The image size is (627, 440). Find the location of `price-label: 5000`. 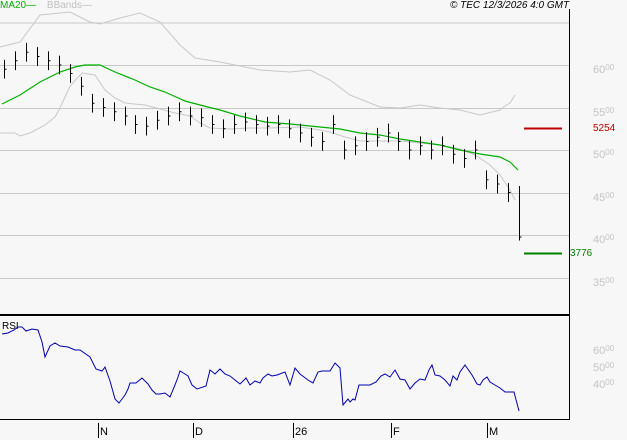

price-label: 5000 is located at coordinates (604, 154).